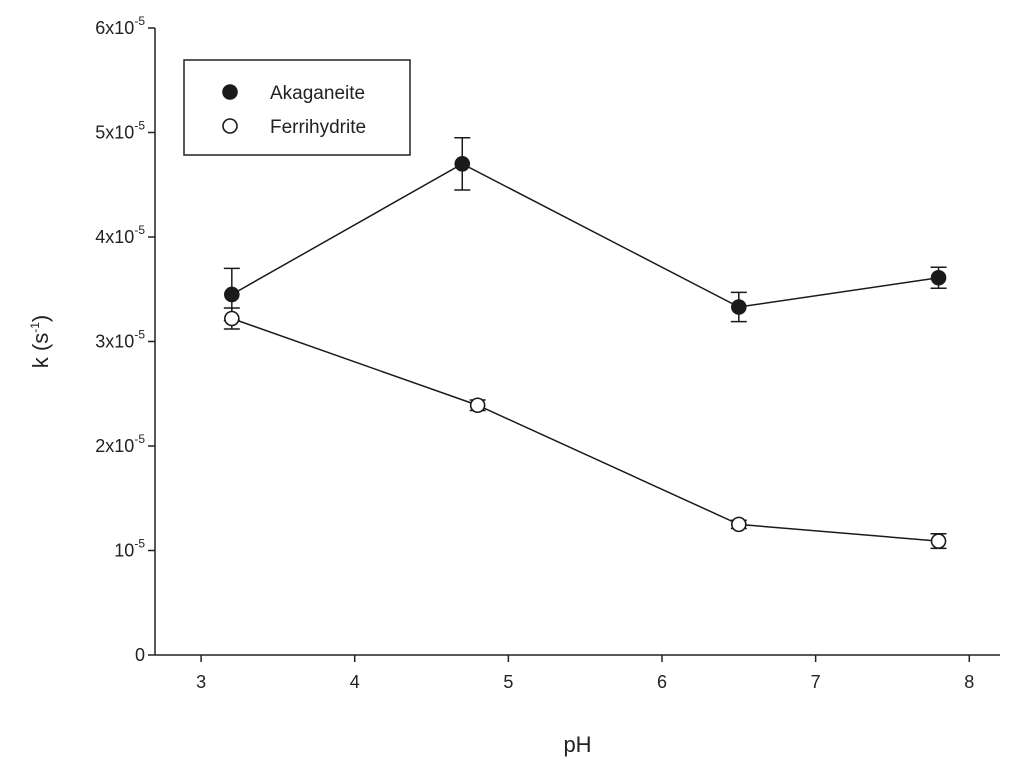 Image resolution: width=1011 pixels, height=760 pixels. What do you see at coordinates (318, 127) in the screenshot?
I see `legend-label: Ferrihydrite` at bounding box center [318, 127].